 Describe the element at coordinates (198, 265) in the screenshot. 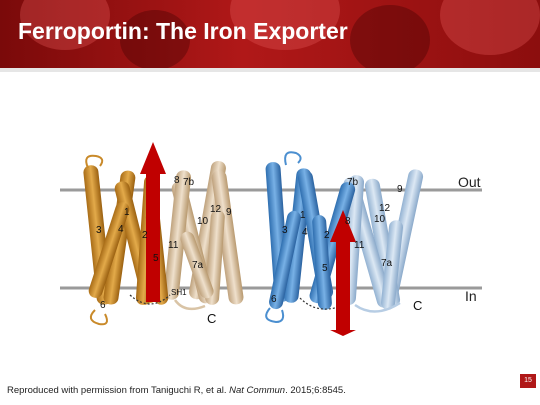

I see `left-helix-label: 7a` at that location.